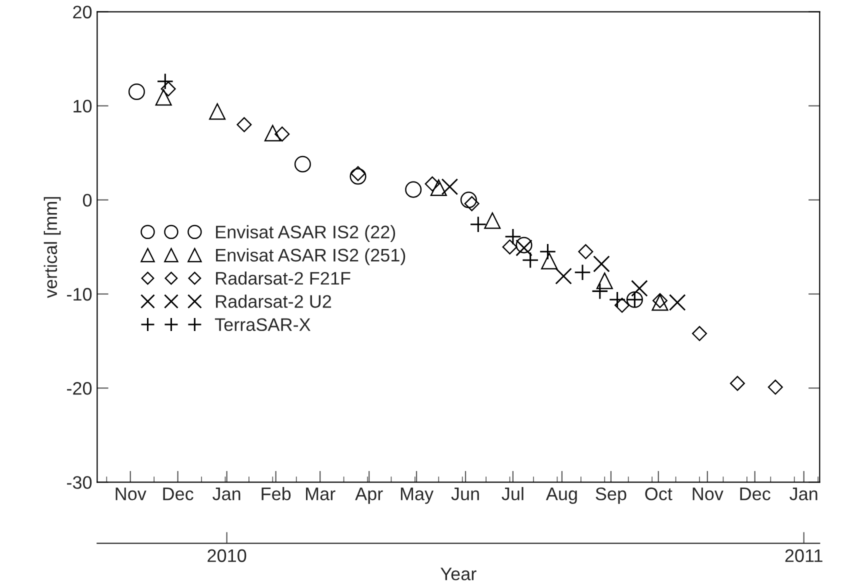  I want to click on x-tick-label: Apr, so click(369, 496).